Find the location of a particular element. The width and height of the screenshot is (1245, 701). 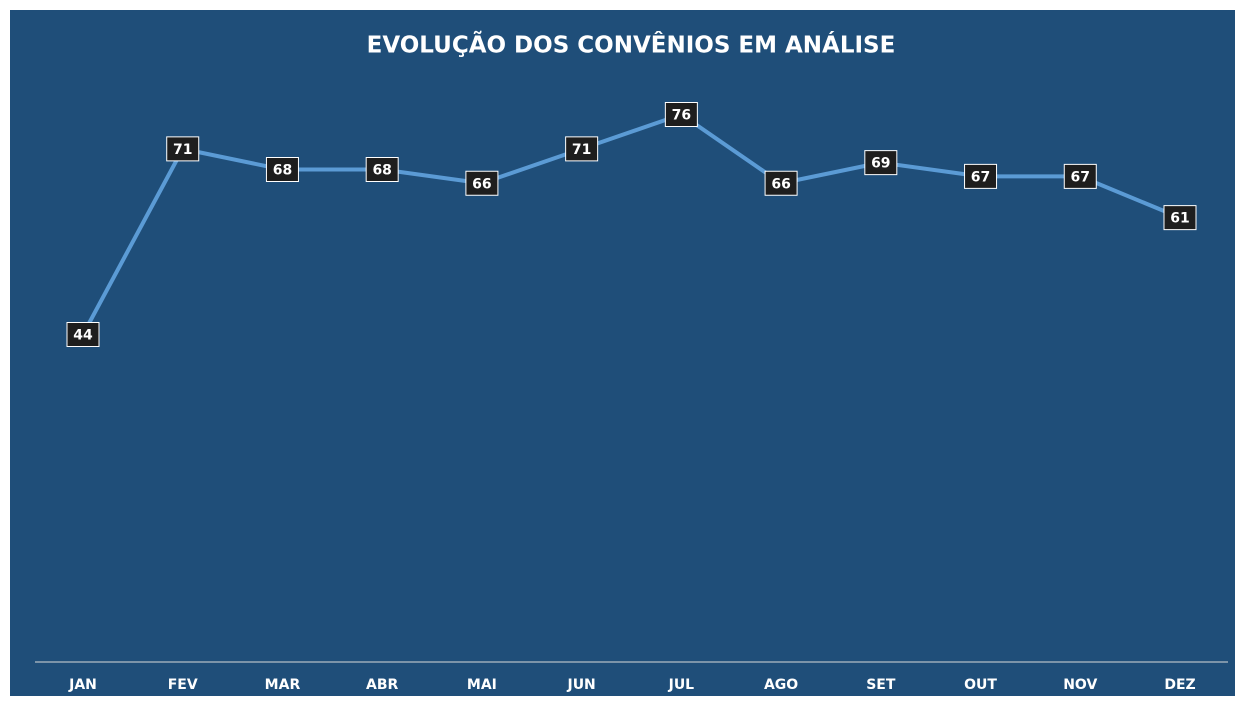

data-label: 76 is located at coordinates (681, 116).